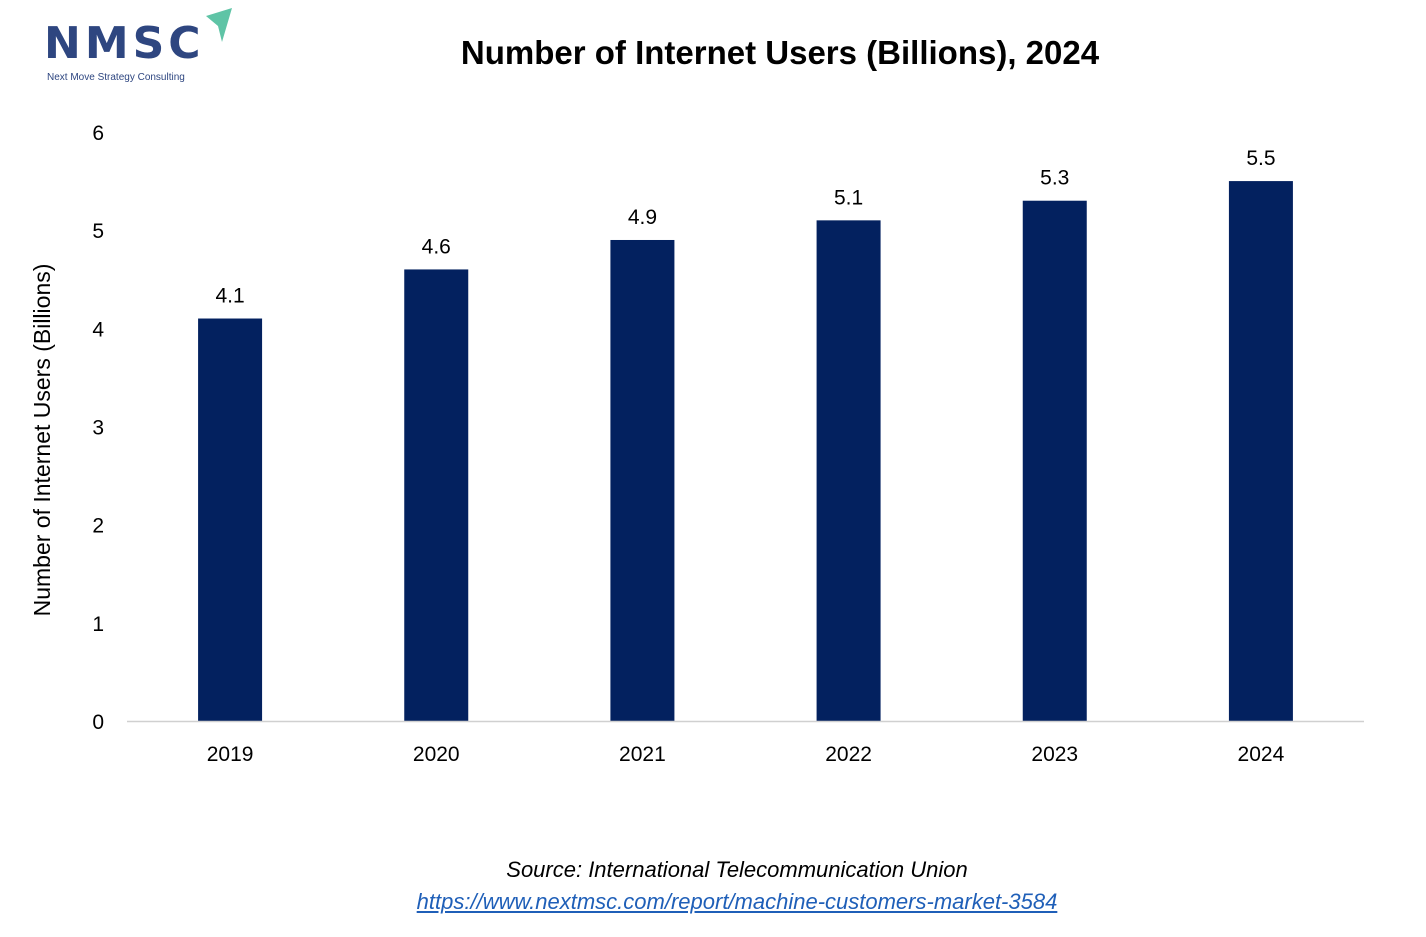  What do you see at coordinates (1260, 158) in the screenshot?
I see `data-label: 5.5` at bounding box center [1260, 158].